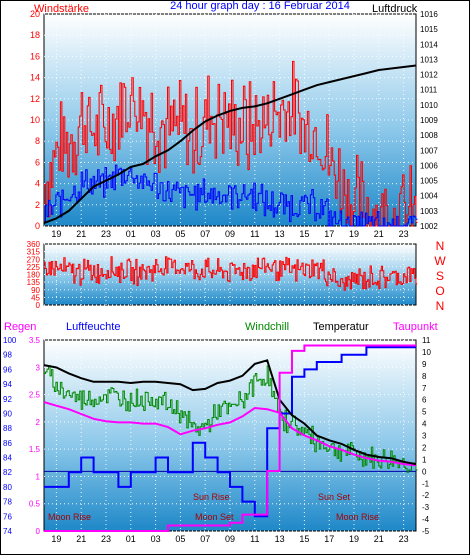  What do you see at coordinates (7, 458) in the screenshot?
I see `humidity-axis-tick: 84` at bounding box center [7, 458].